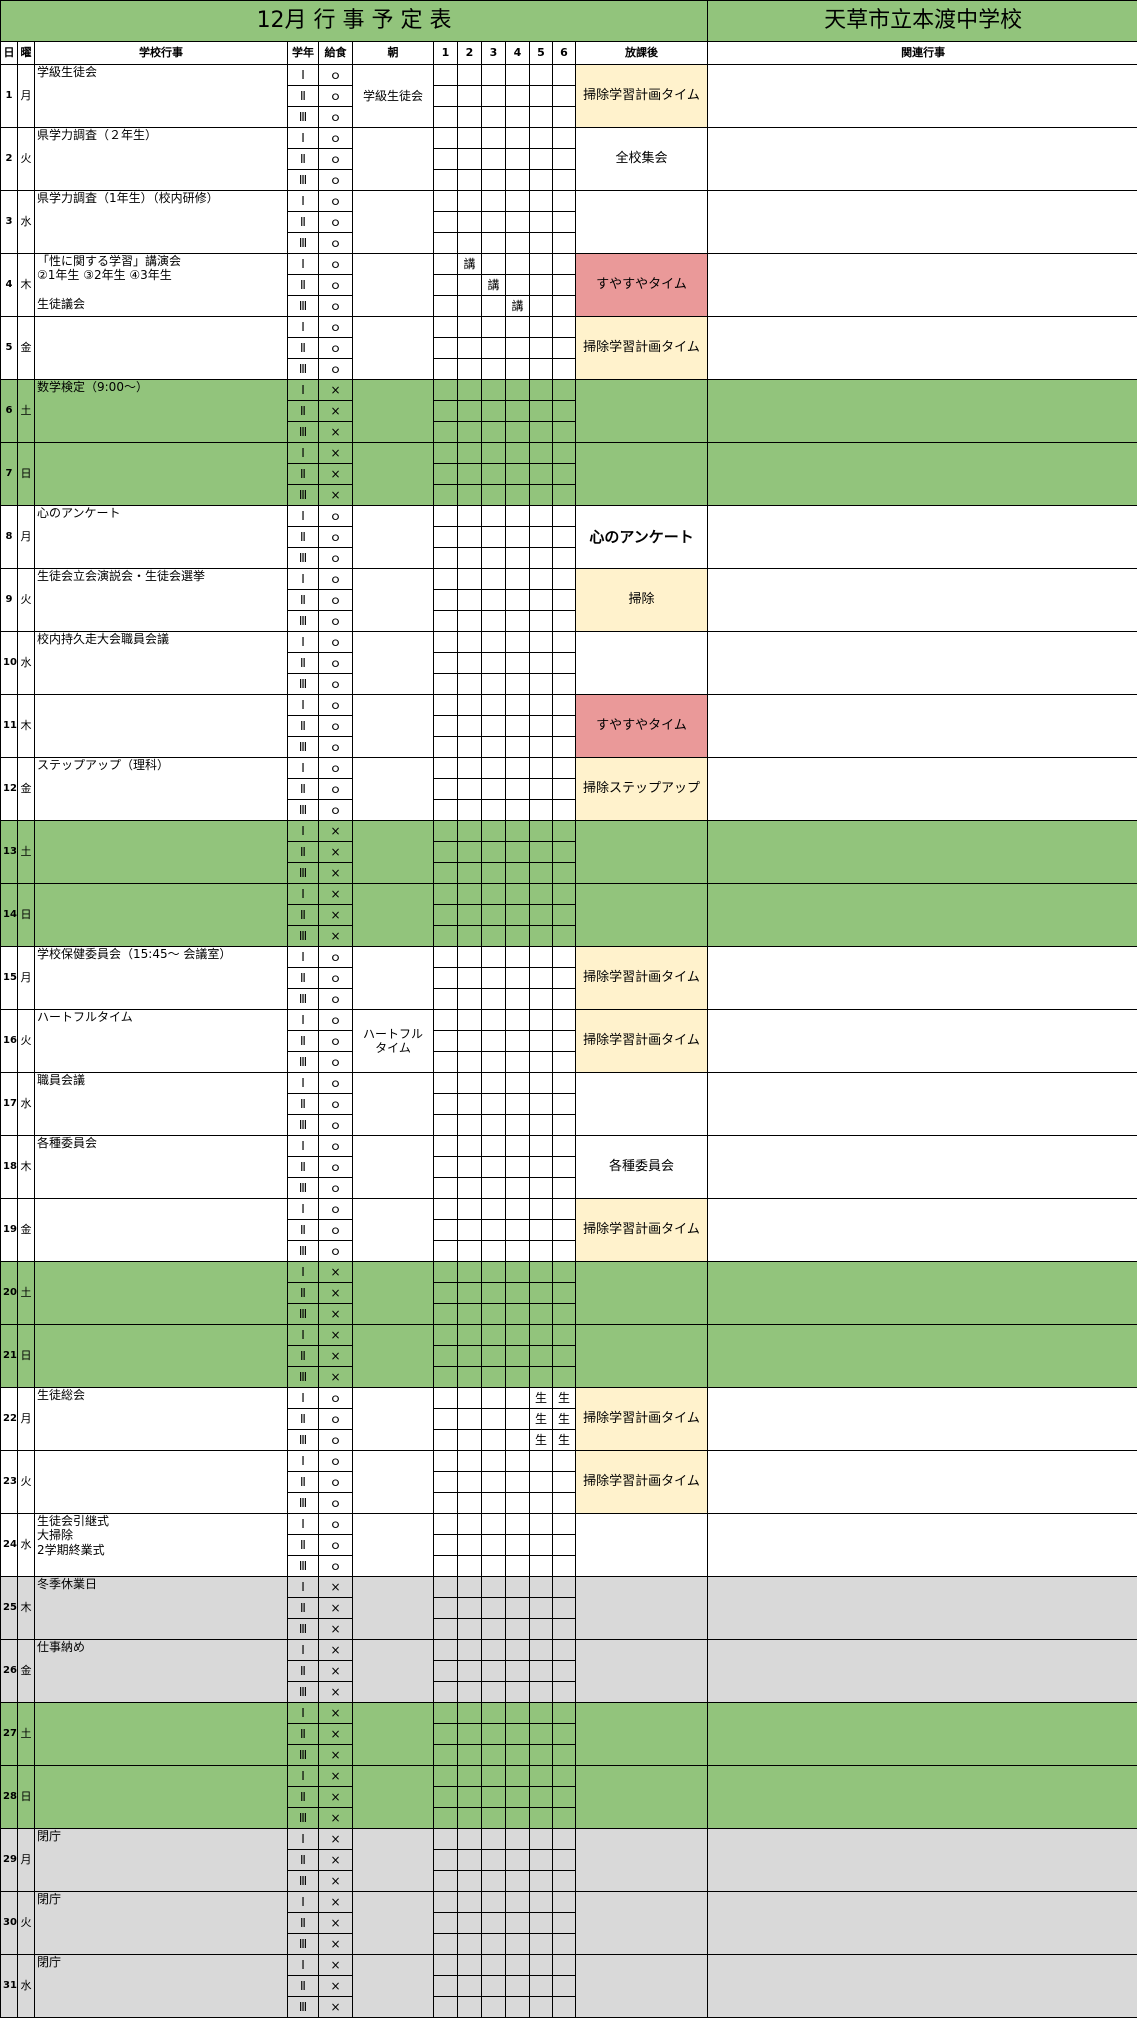 Image resolution: width=1137 pixels, height=2029 pixels. I want to click on day-number: 28, so click(9, 1797).